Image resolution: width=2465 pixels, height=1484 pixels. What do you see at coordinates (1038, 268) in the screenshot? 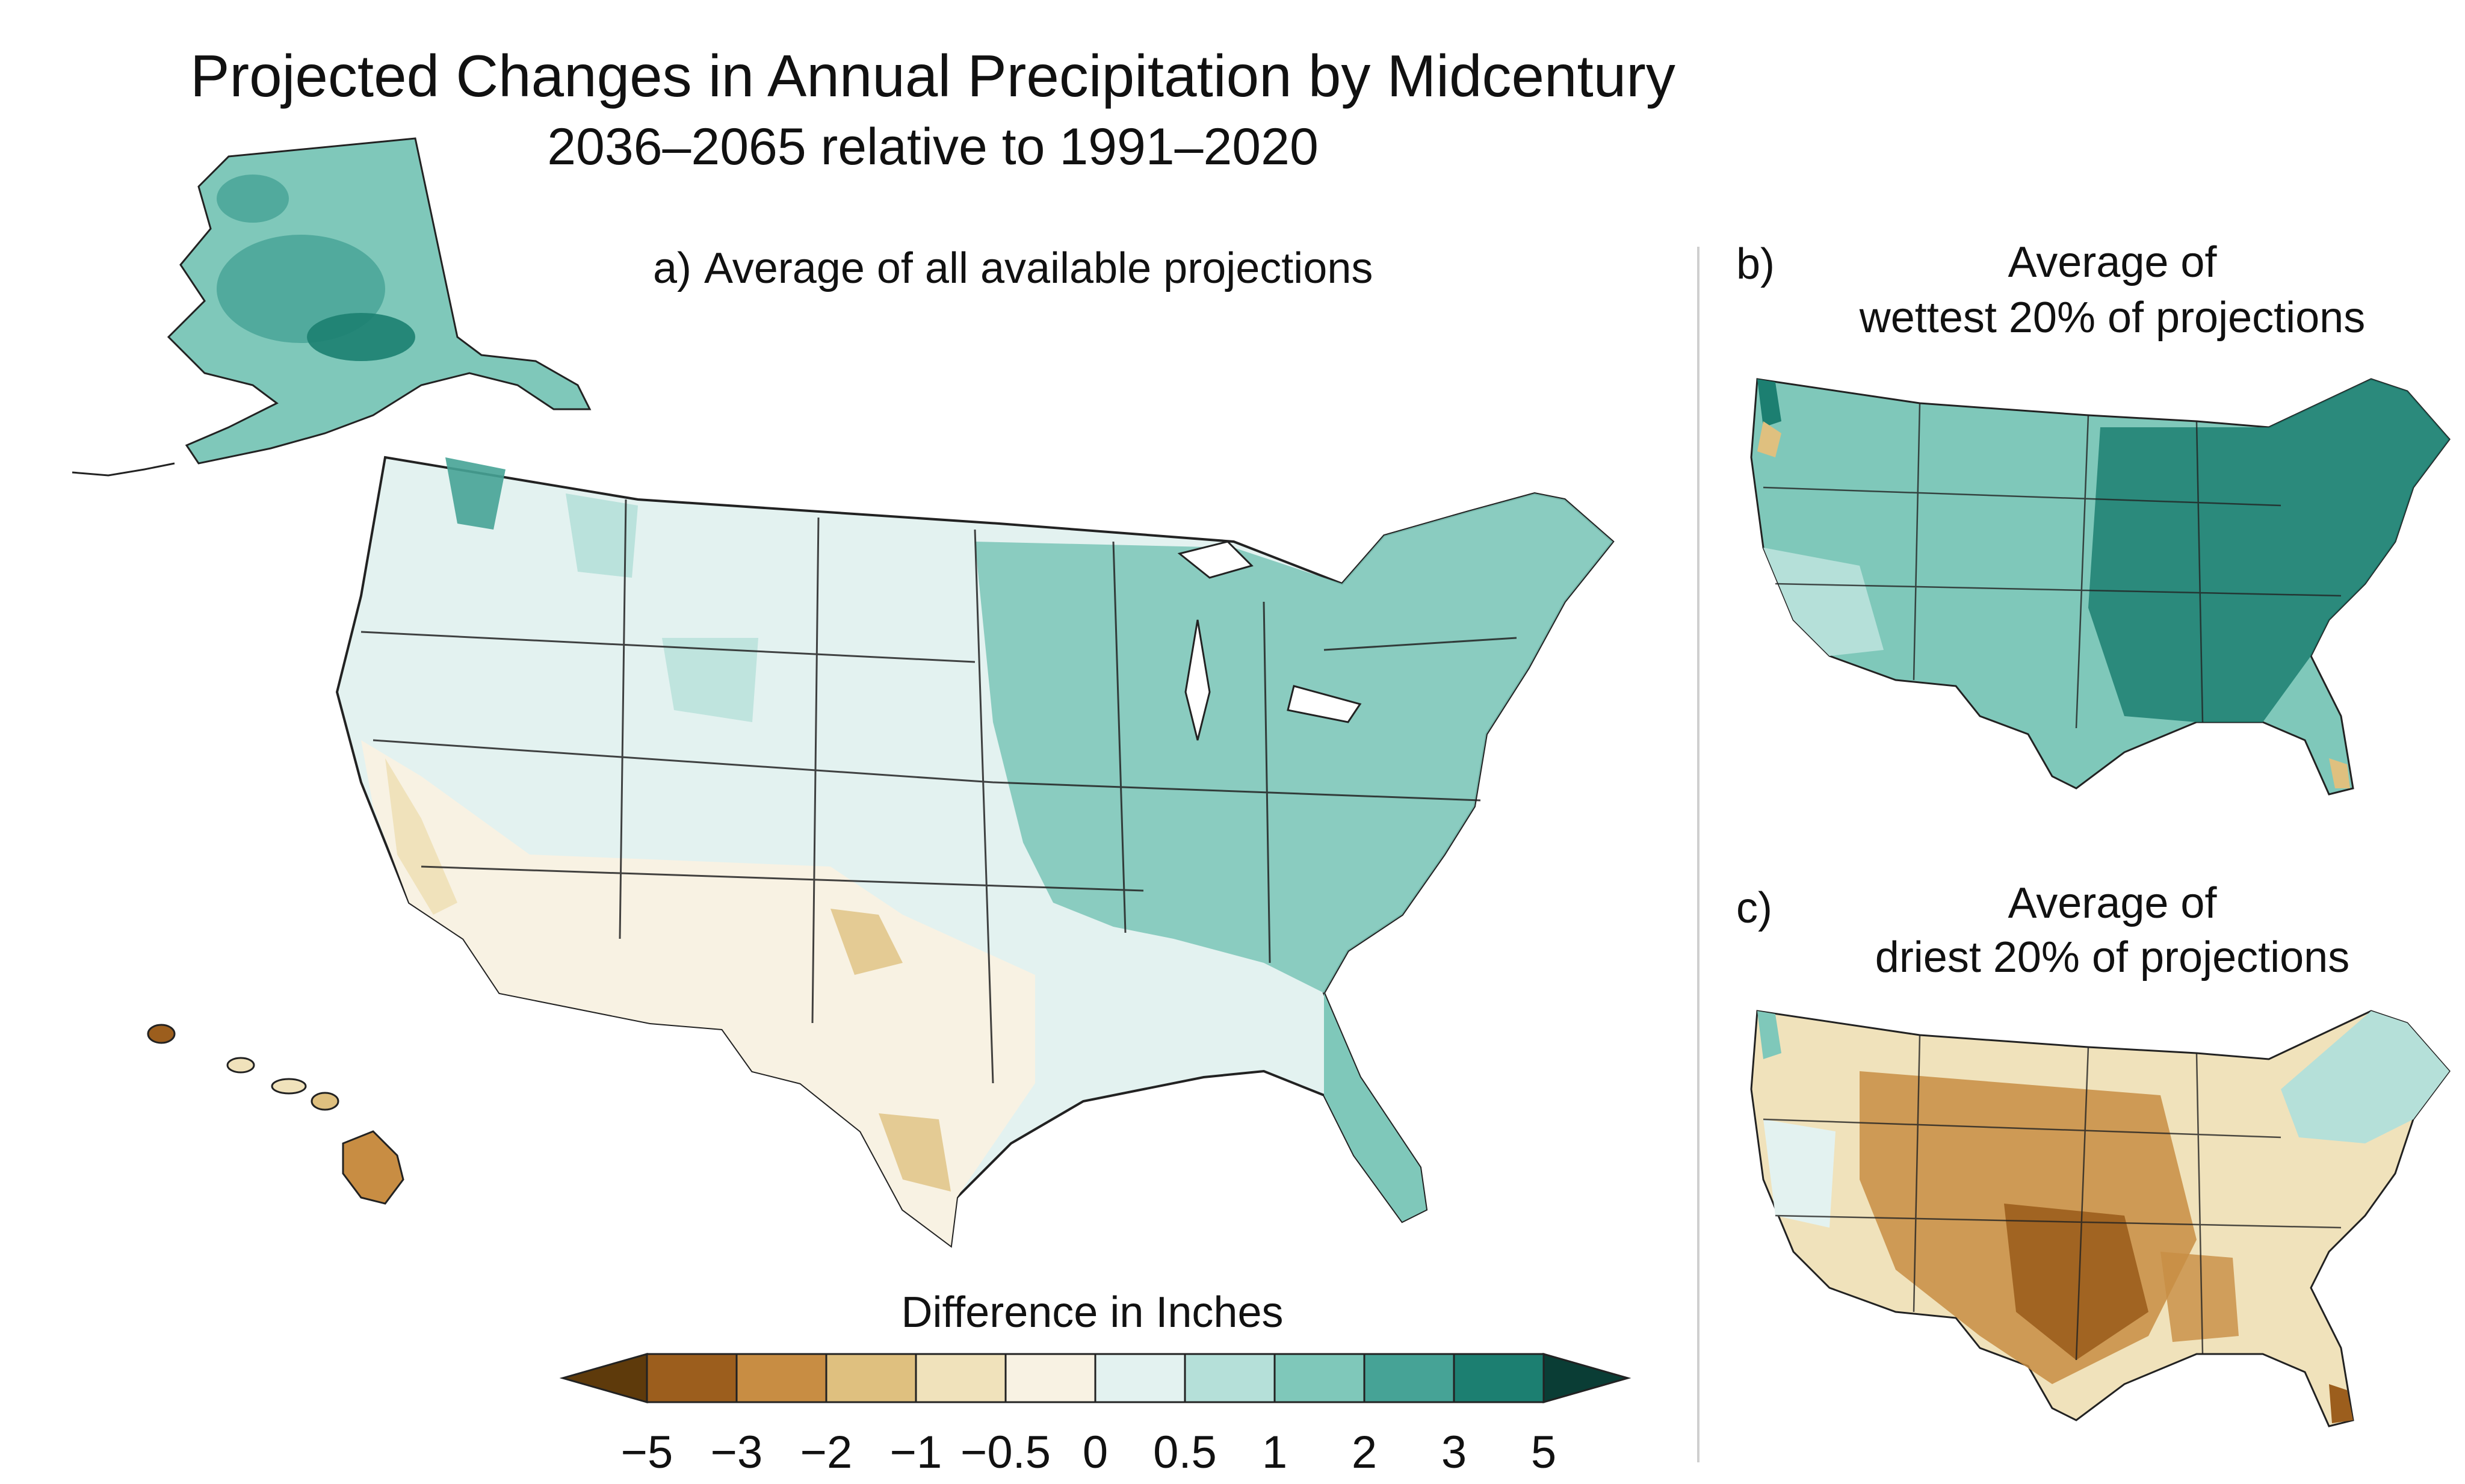
I see `panel-a-title: Average of all available projections` at bounding box center [1038, 268].